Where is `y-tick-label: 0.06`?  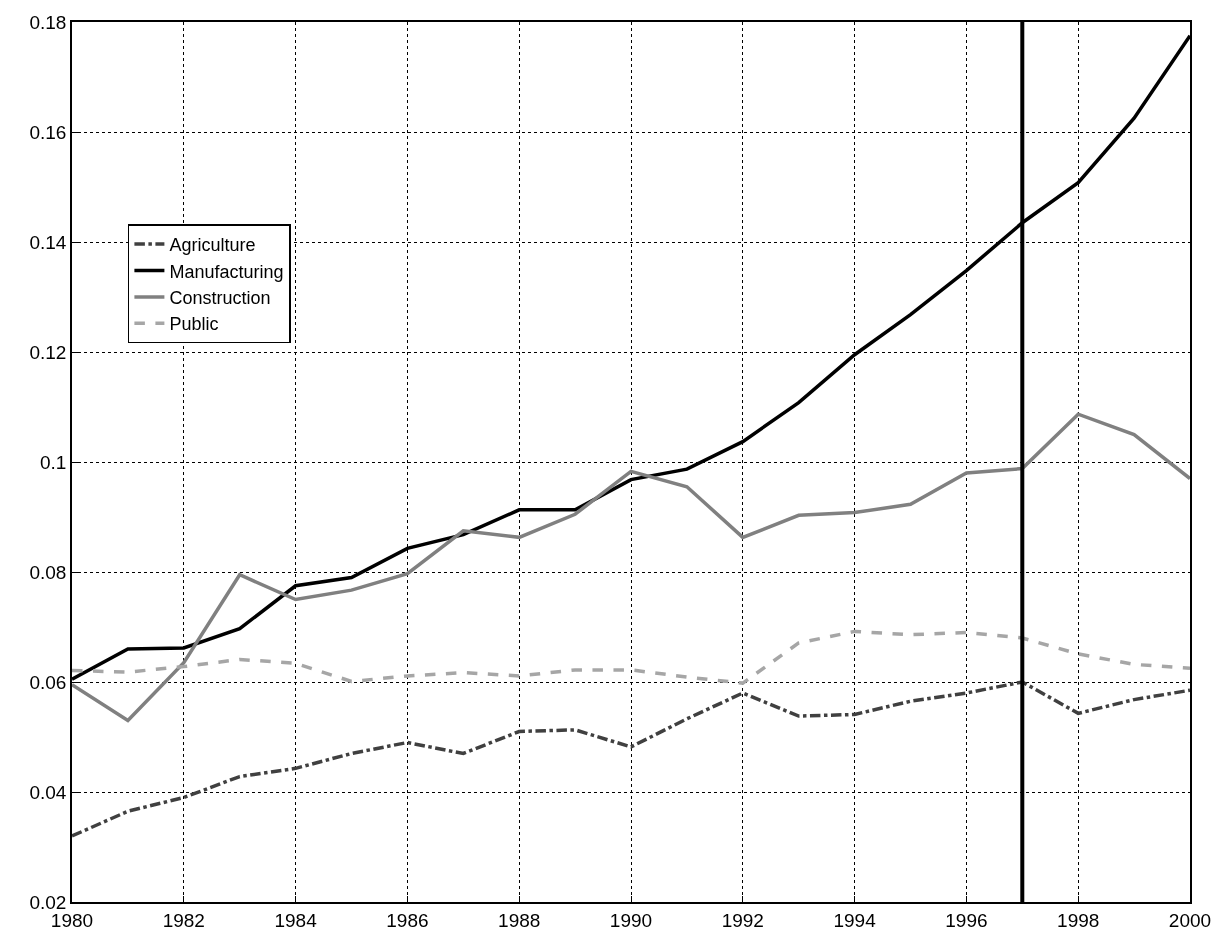 y-tick-label: 0.06 is located at coordinates (48, 682).